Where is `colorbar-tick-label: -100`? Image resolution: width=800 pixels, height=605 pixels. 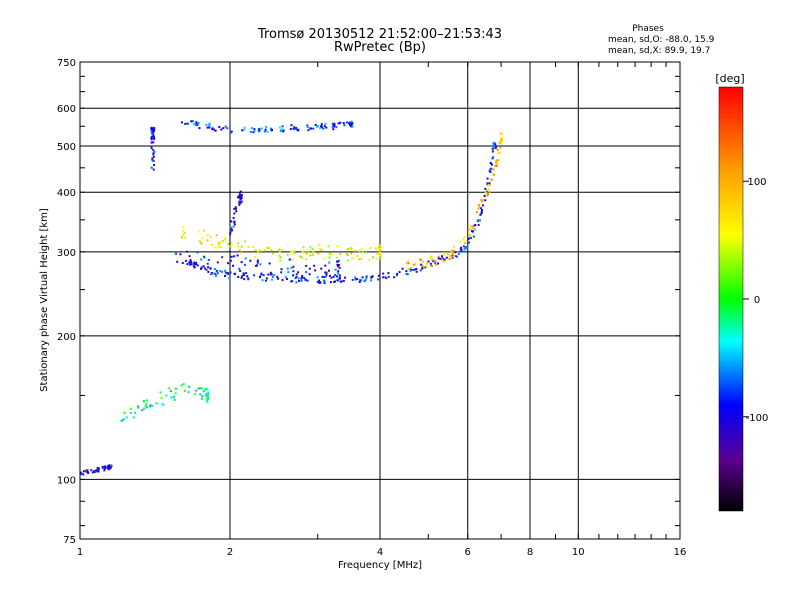
colorbar-tick-label: -100 is located at coordinates (757, 418).